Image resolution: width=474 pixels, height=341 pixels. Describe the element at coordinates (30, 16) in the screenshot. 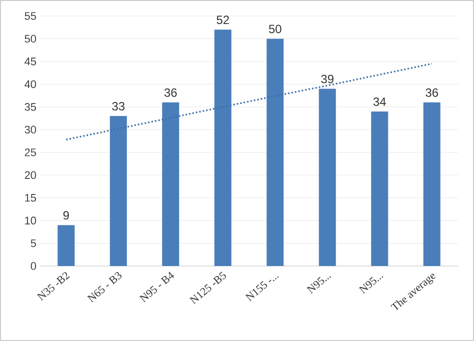

I see `y-tick-label: 55` at that location.